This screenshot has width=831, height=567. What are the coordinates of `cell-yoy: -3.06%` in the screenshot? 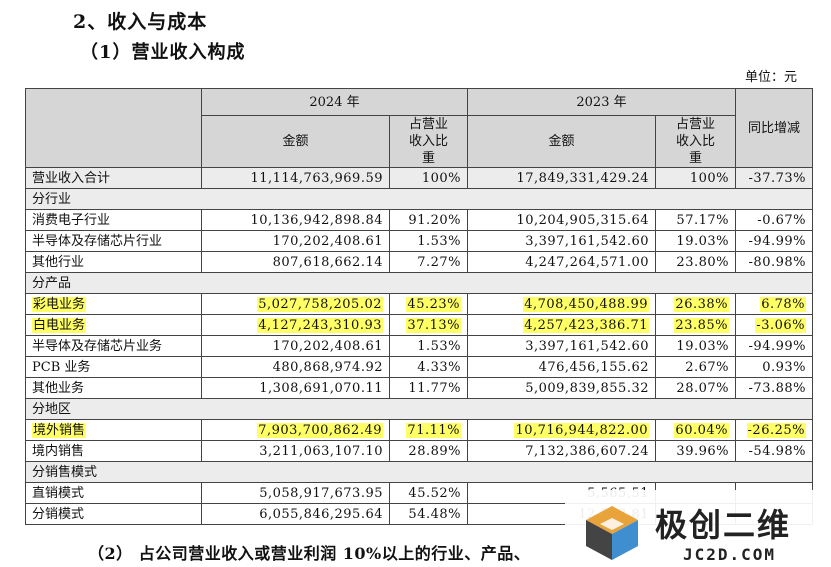 It's located at (774, 325).